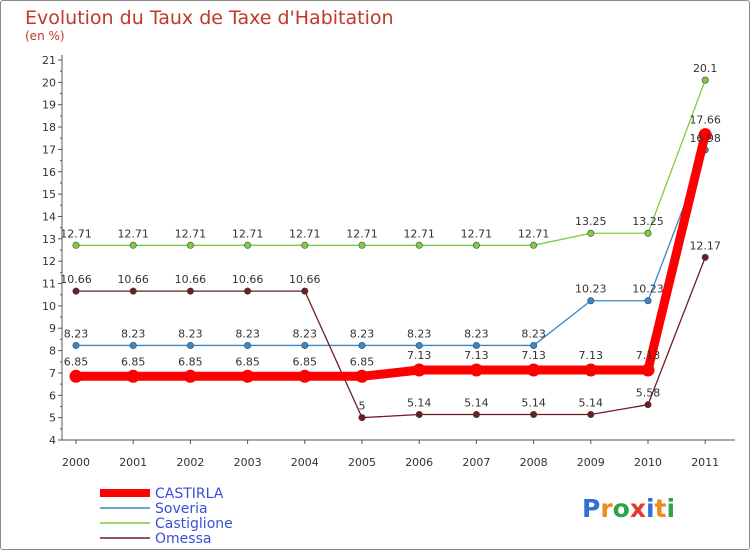  I want to click on chart-title: Evolution du Taux de Taxe d'Habitation, so click(209, 18).